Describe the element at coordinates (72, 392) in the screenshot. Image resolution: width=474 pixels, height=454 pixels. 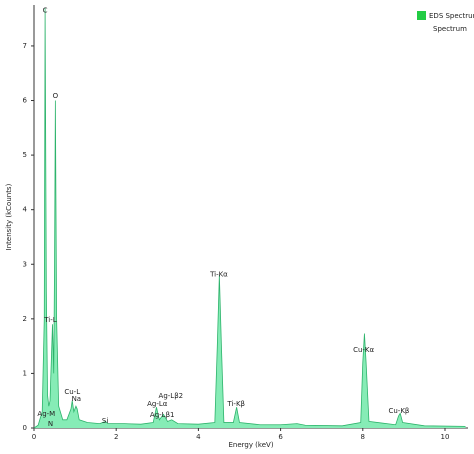
I see `peak-label: Cu-L` at that location.